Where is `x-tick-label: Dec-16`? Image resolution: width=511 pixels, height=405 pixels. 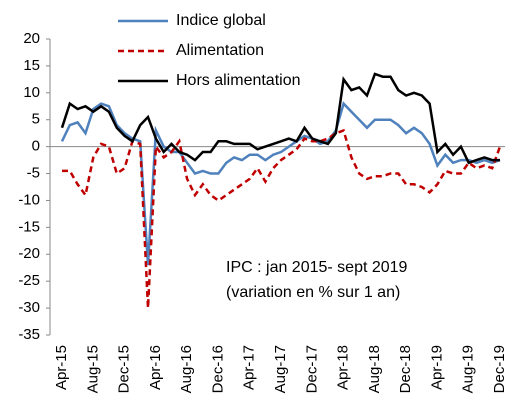
x-tick-label: Dec-16 is located at coordinates (217, 369).